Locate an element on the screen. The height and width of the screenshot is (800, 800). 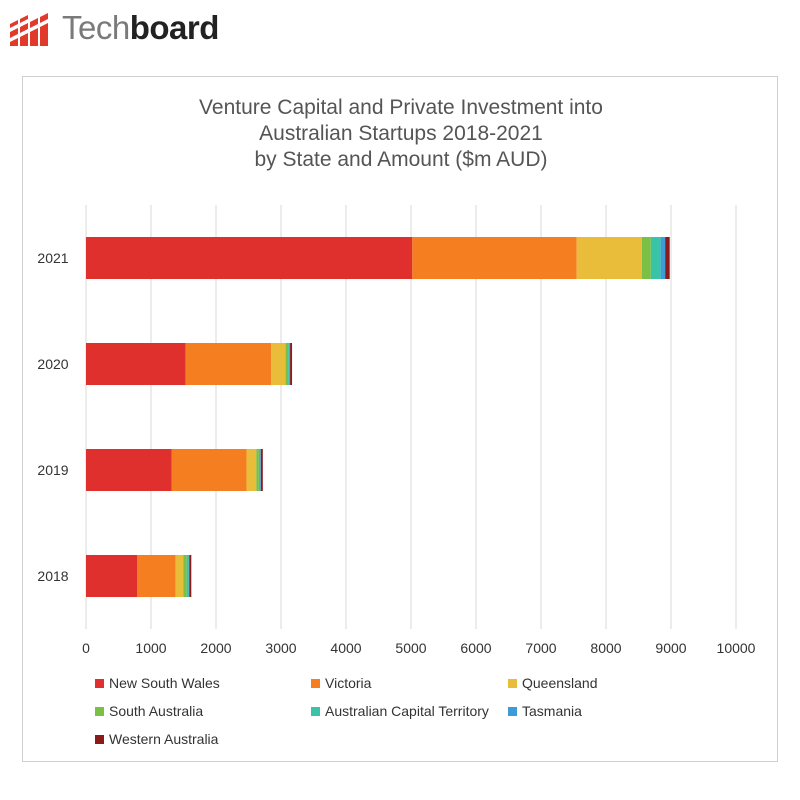
legend-label: New South Wales is located at coordinates (164, 683).